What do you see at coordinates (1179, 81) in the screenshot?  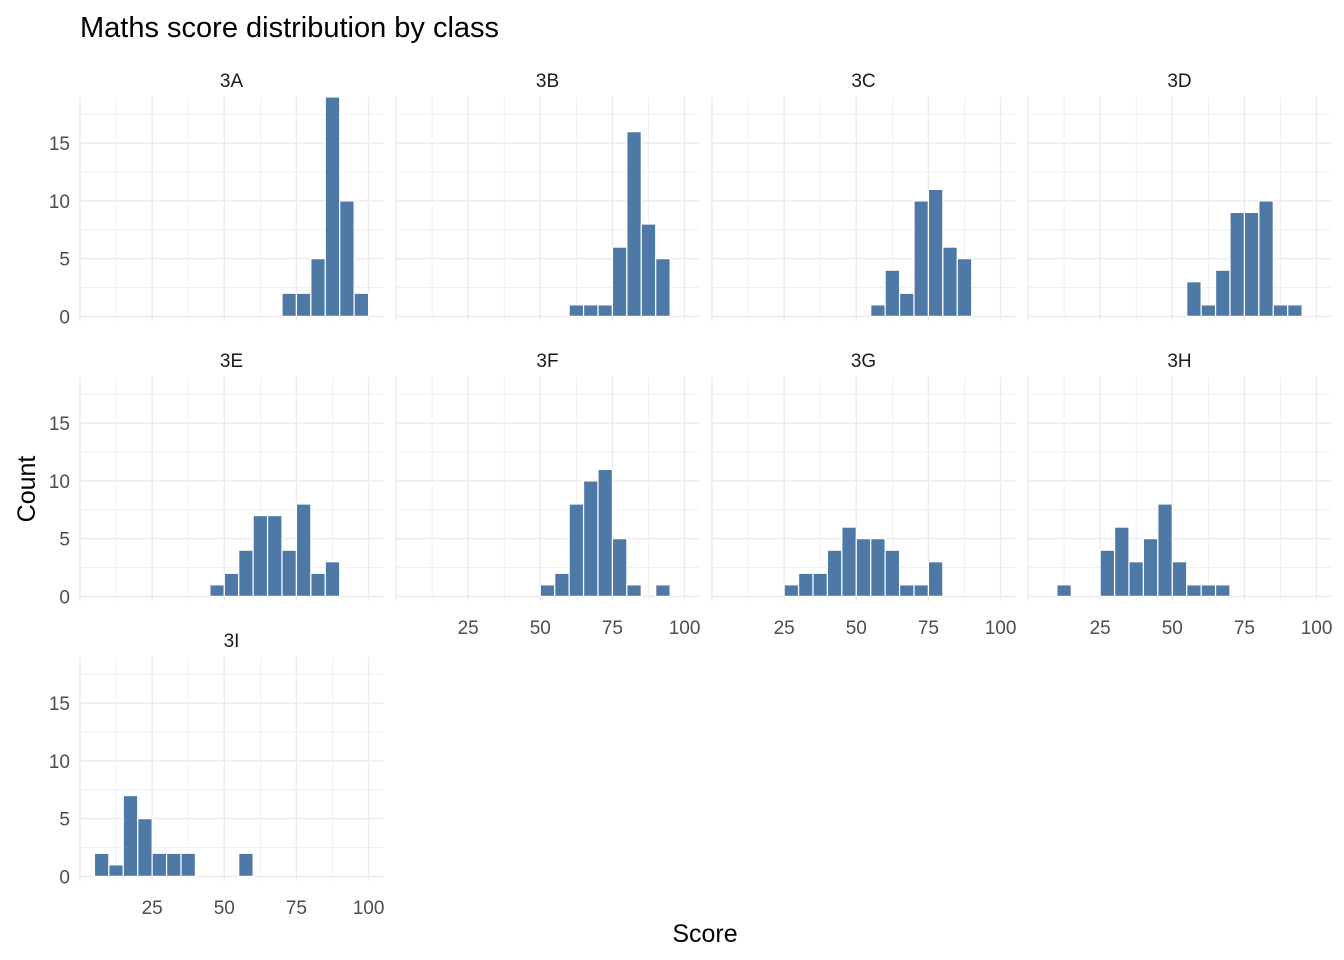 I see `panel-3d-strip-label: 3D` at bounding box center [1179, 81].